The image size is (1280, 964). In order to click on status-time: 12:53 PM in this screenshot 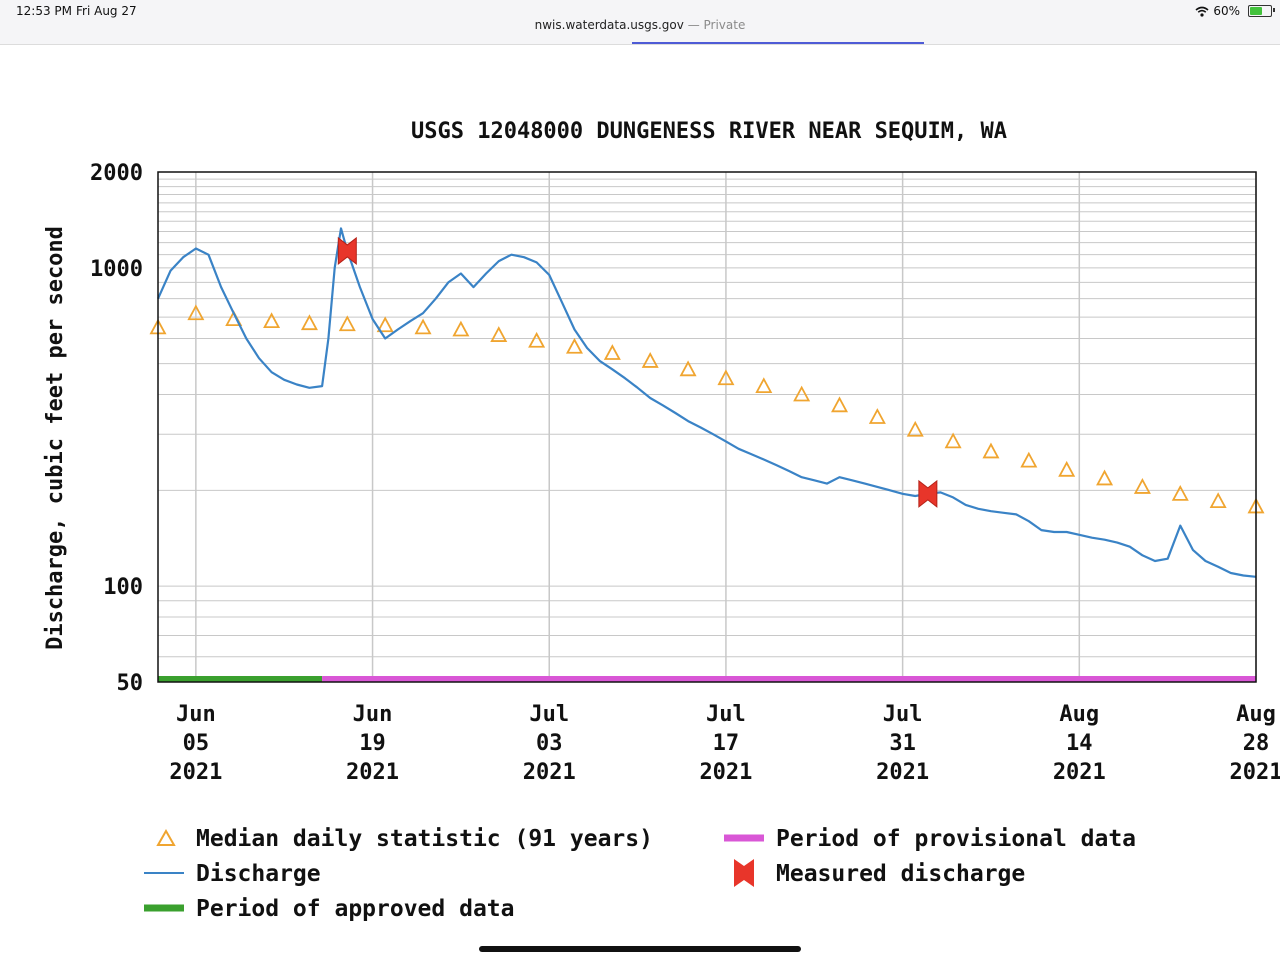, I will do `click(44, 11)`.